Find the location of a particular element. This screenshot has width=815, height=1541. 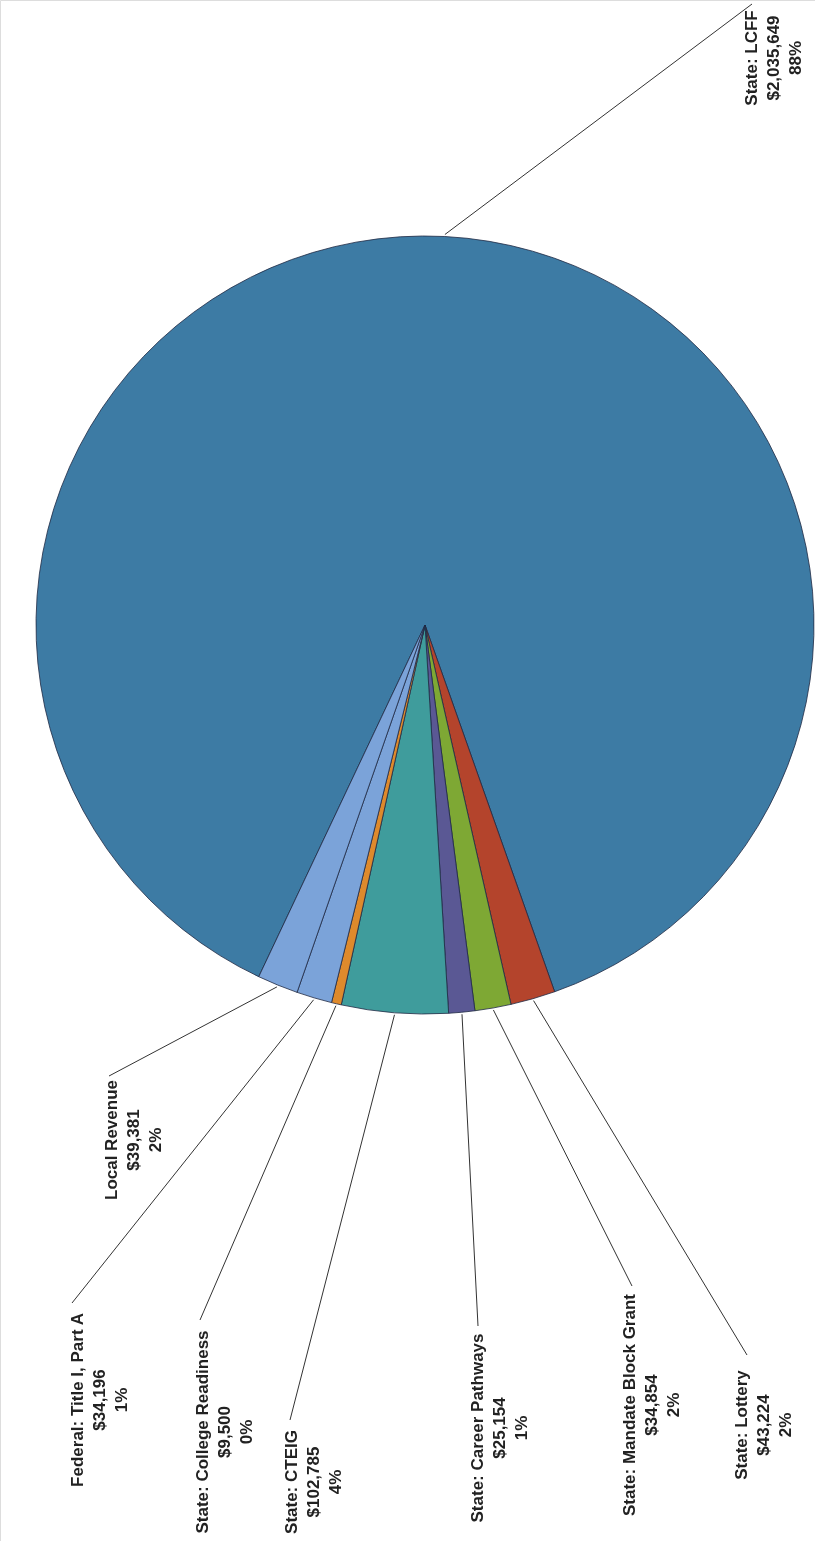

data-label: $9,500 0% is located at coordinates (235, 1432).